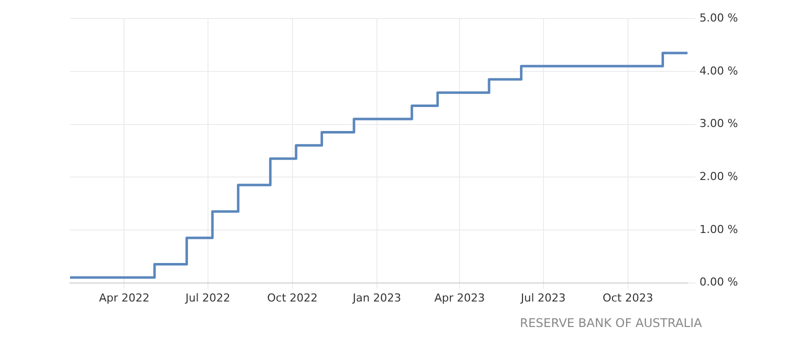 This screenshot has width=800, height=349. What do you see at coordinates (207, 297) in the screenshot?
I see `x-tick-label: Jul 2022` at bounding box center [207, 297].